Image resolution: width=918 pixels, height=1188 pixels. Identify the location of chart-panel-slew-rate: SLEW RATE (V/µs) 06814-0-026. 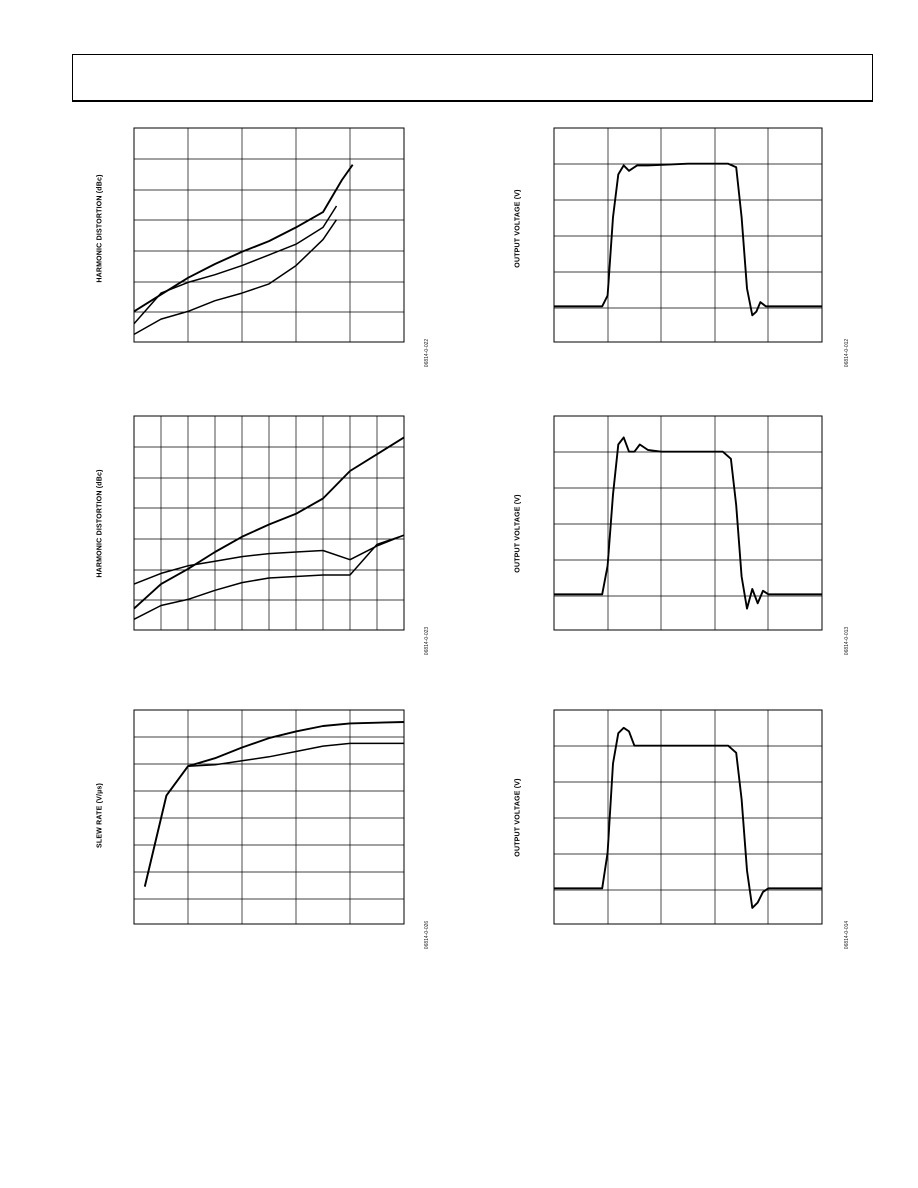
(265, 832).